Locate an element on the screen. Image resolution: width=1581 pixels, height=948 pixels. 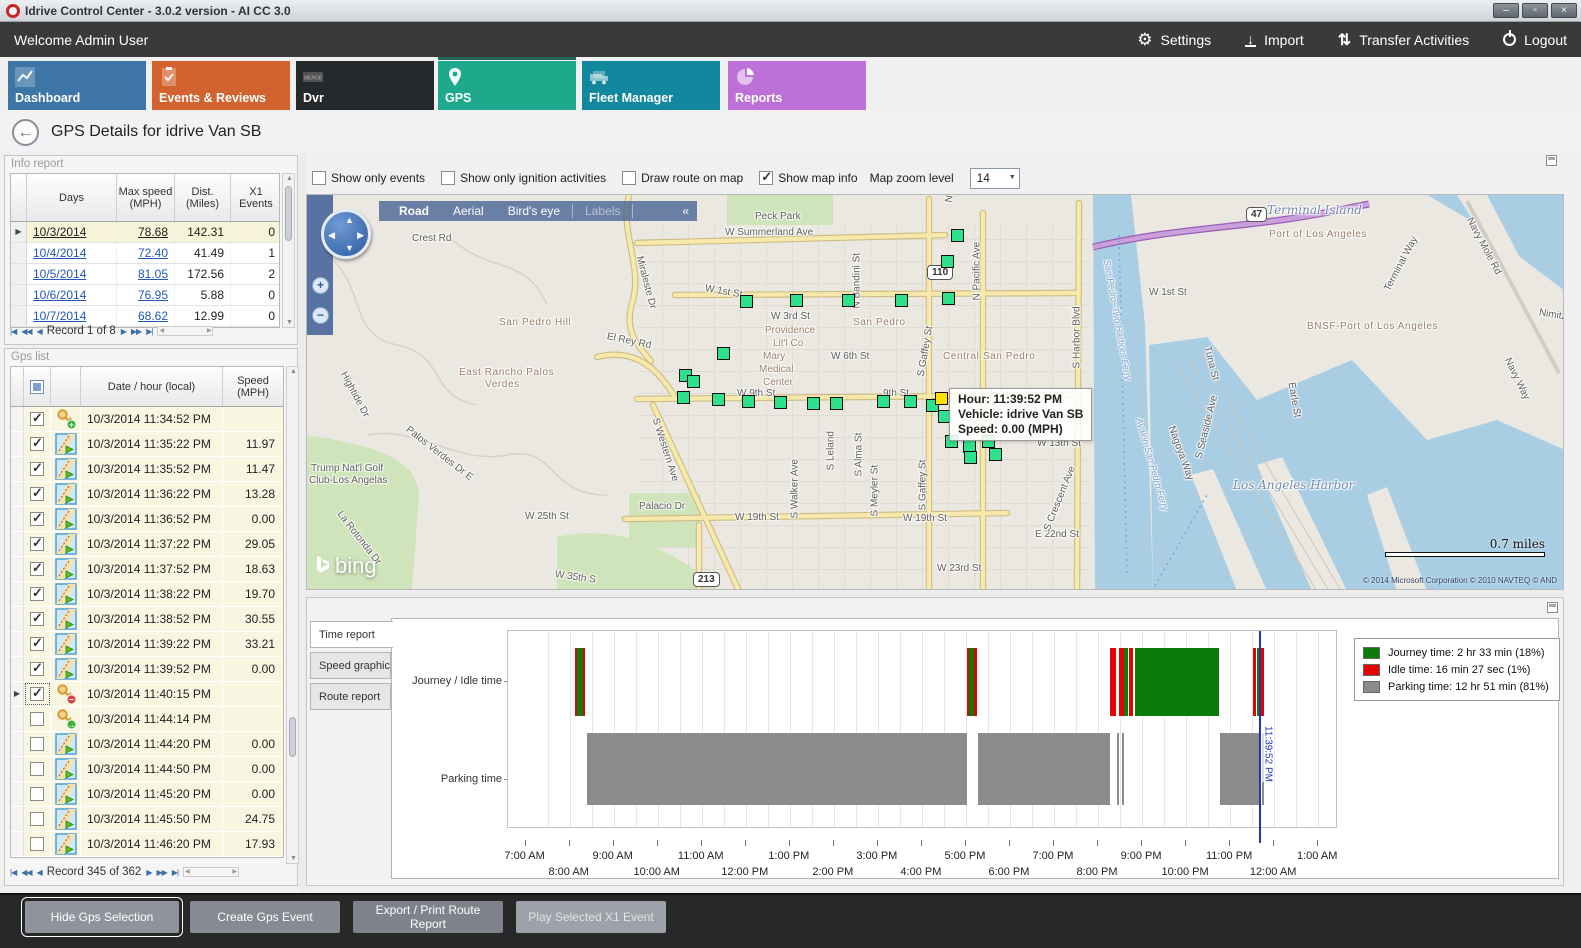
tab-events-reviews: Events & Reviews is located at coordinates (221, 85).